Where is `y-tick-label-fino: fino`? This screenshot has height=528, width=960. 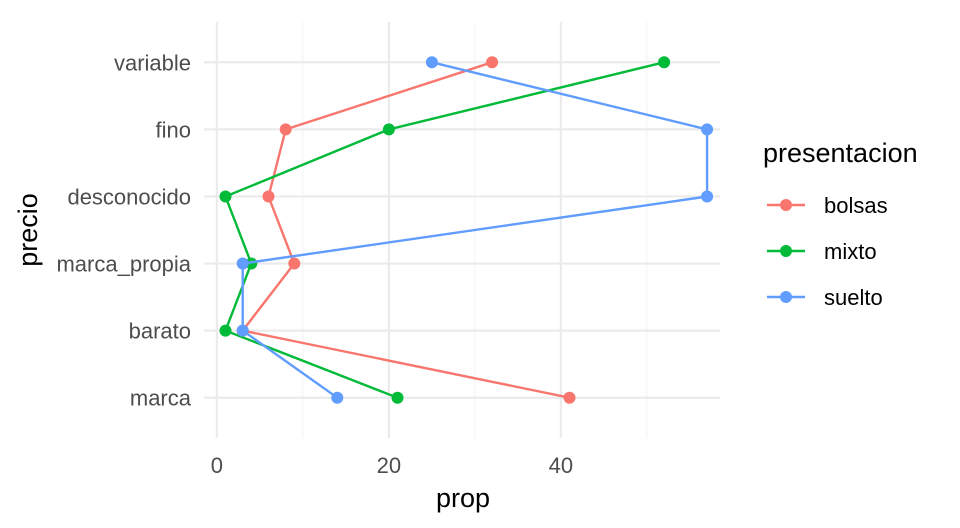
y-tick-label-fino: fino is located at coordinates (173, 129).